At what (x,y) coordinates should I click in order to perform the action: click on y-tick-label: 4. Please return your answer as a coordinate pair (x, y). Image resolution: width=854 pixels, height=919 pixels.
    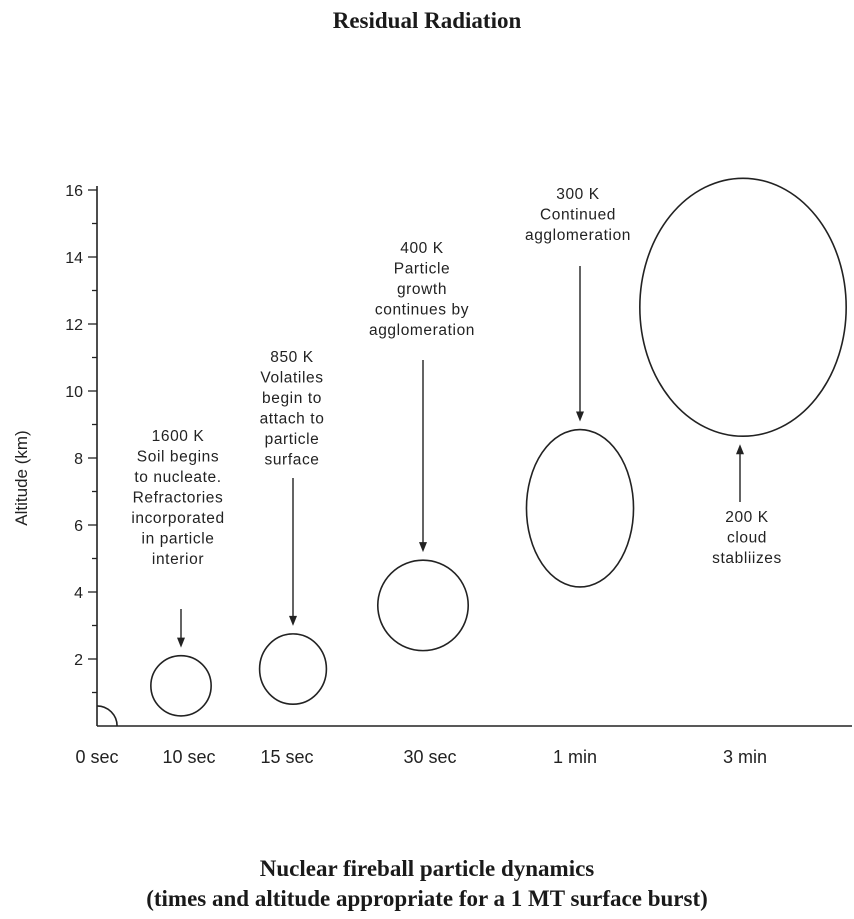
    Looking at the image, I should click on (78, 593).